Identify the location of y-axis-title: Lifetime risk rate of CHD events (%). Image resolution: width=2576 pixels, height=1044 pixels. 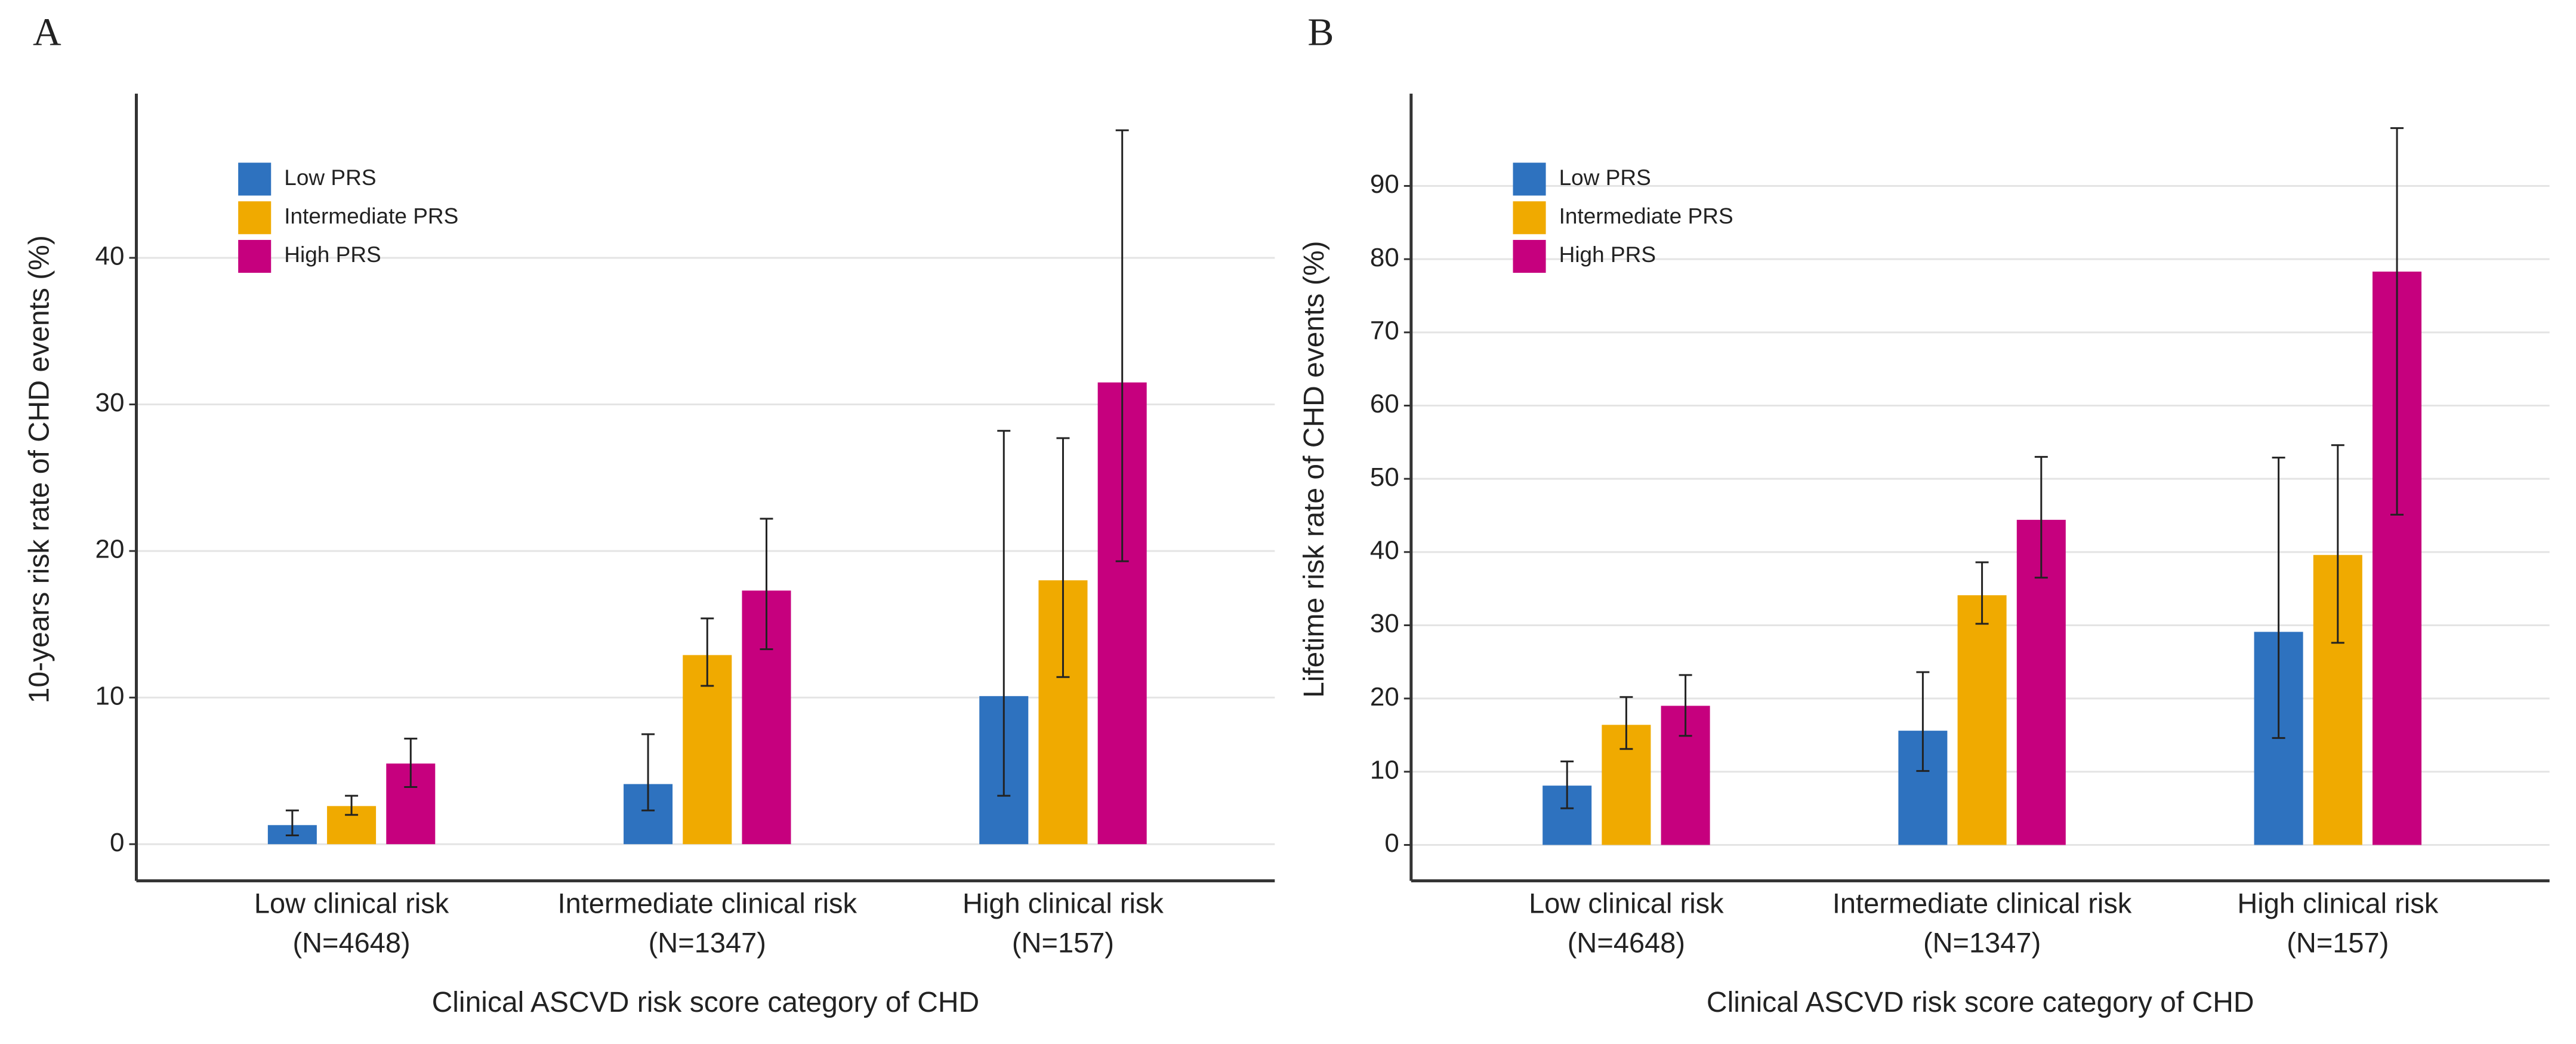
(1314, 469).